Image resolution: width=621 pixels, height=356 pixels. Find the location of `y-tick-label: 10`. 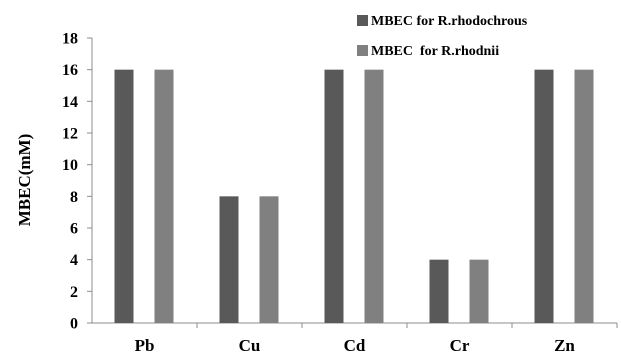

y-tick-label: 10 is located at coordinates (70, 165).